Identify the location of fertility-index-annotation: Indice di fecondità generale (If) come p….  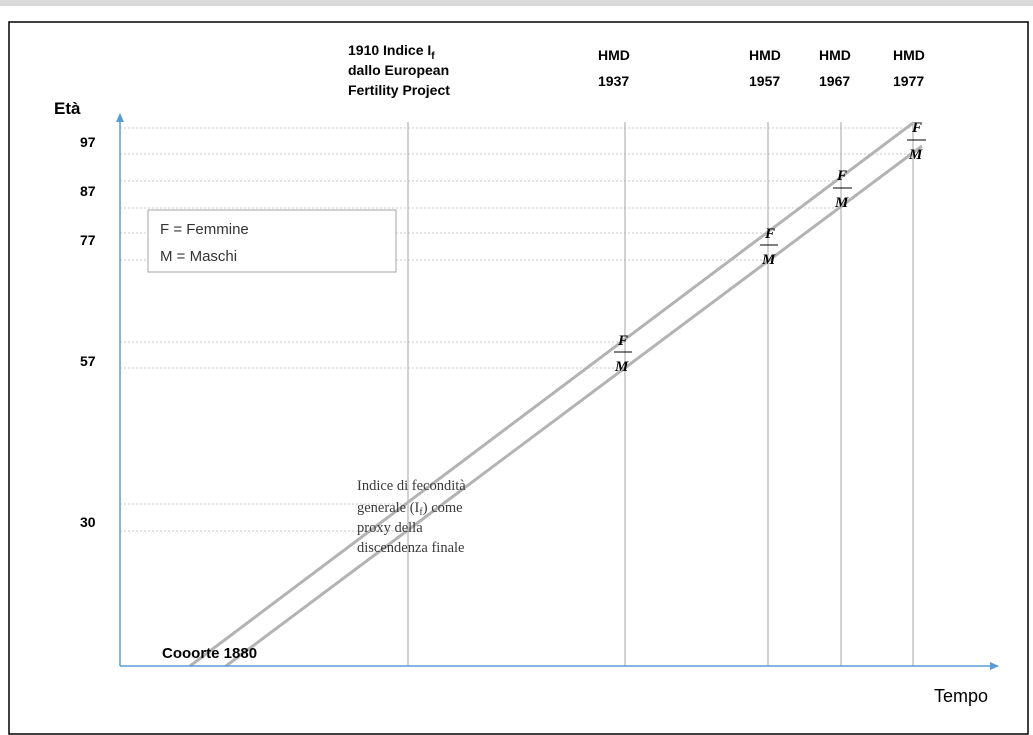
(413, 517).